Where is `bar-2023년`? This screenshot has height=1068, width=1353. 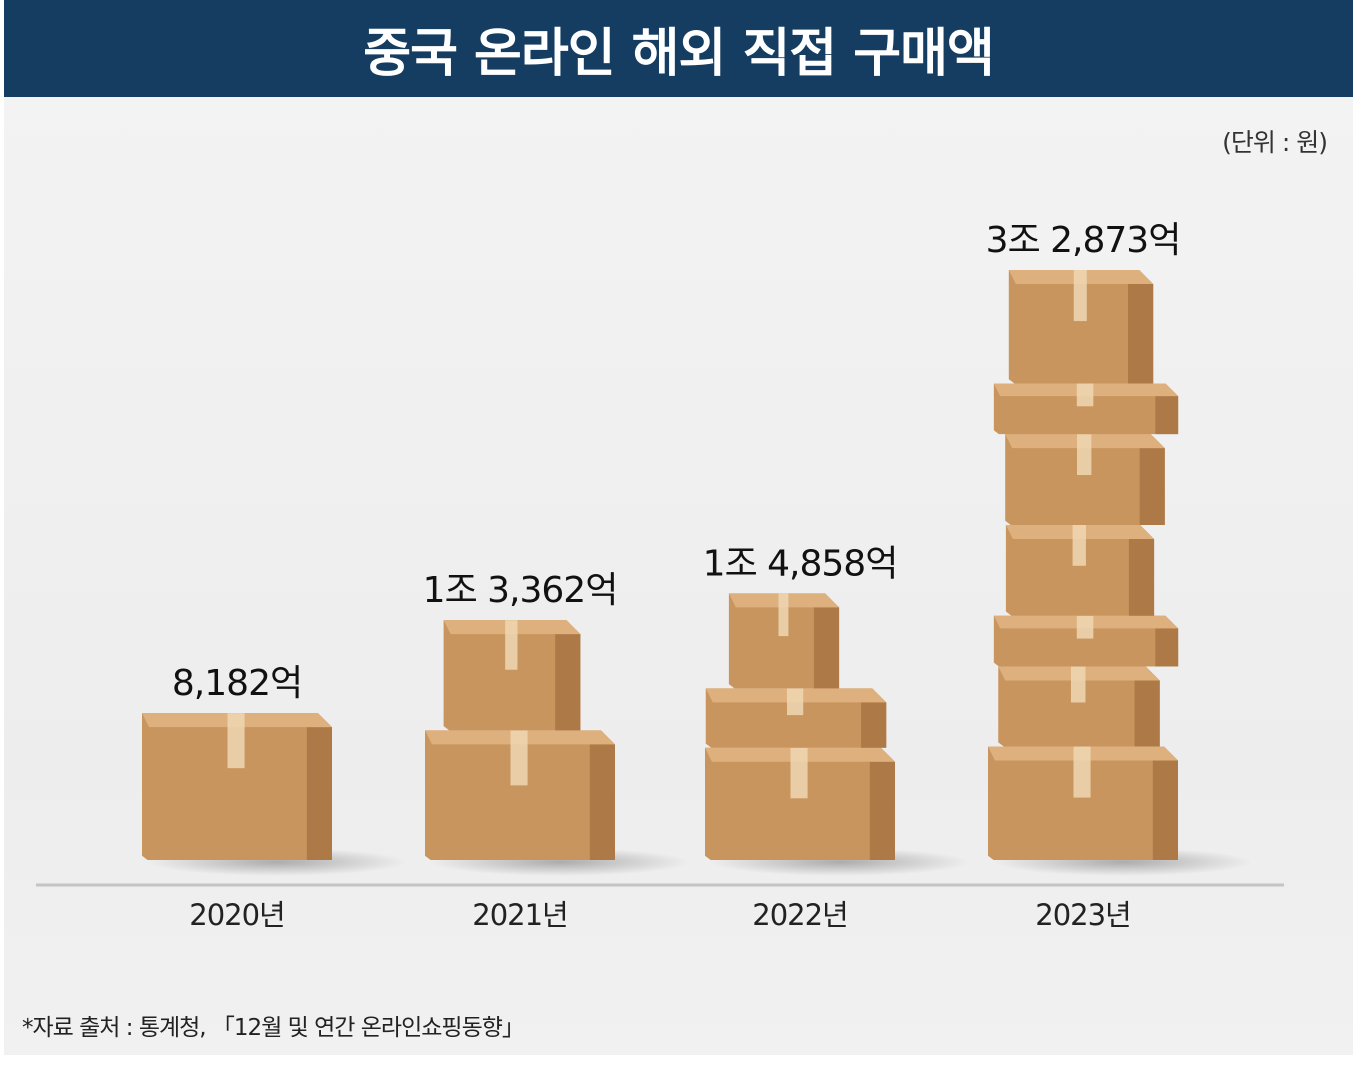
bar-2023년 is located at coordinates (1120, 573).